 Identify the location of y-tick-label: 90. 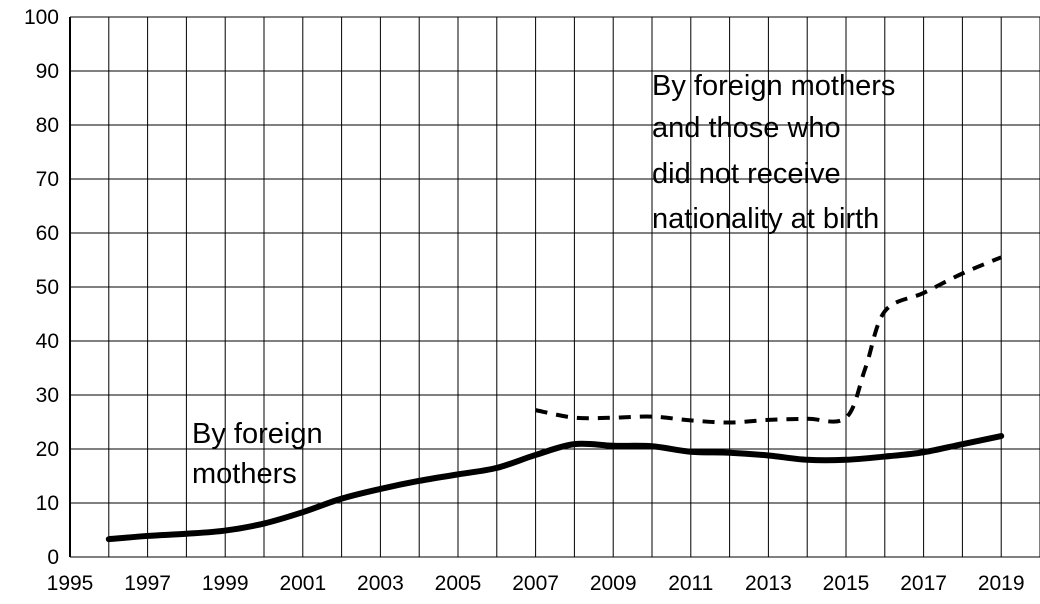
(47, 71).